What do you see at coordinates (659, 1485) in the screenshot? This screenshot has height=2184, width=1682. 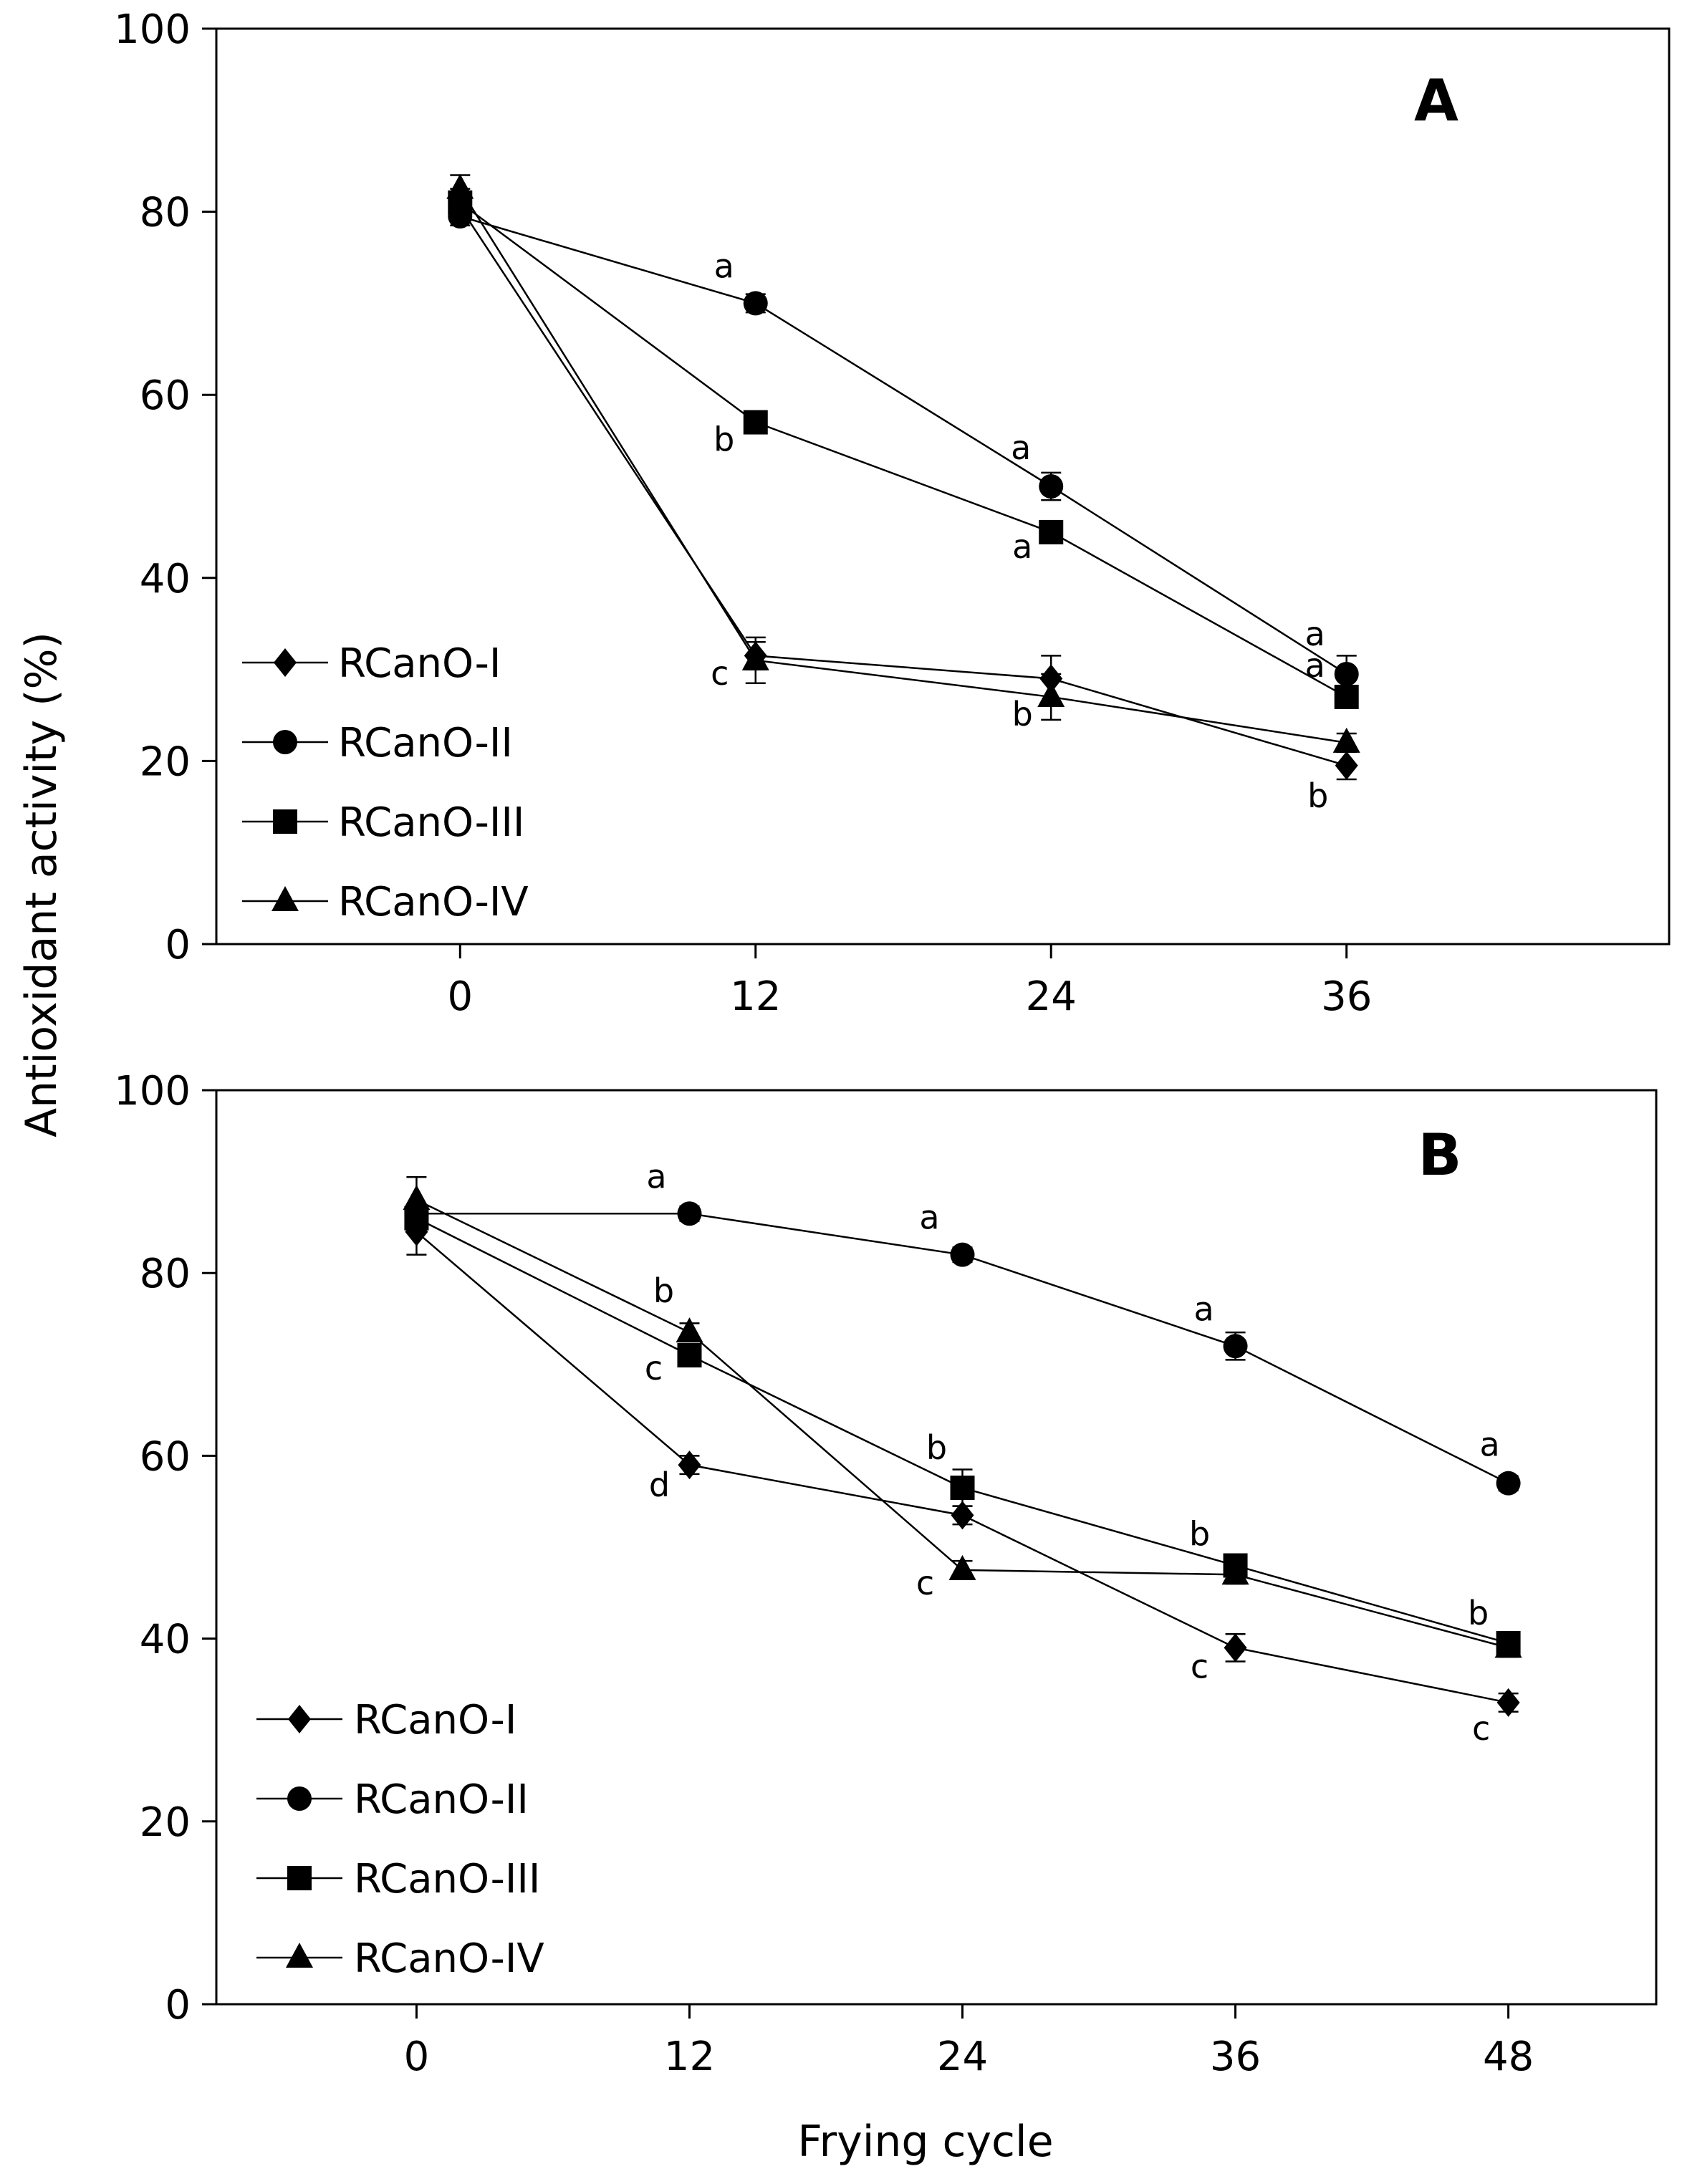 I see `significance-letter: d` at bounding box center [659, 1485].